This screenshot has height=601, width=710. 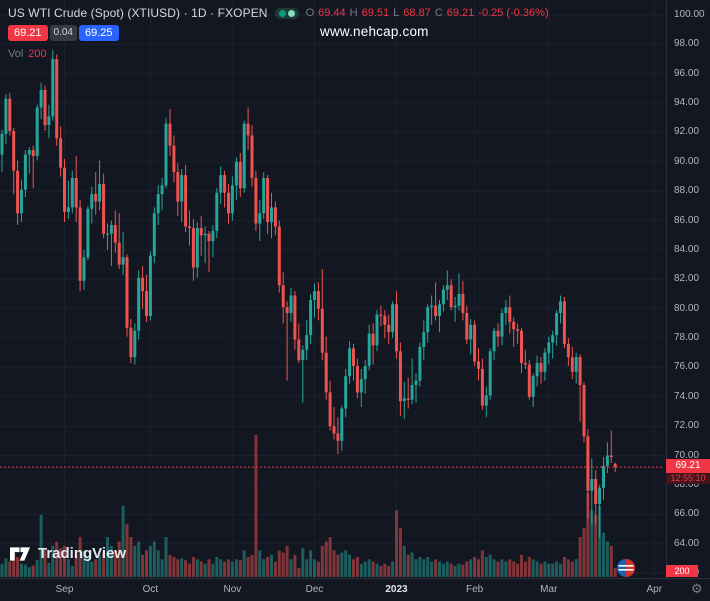 What do you see at coordinates (16, 54) in the screenshot?
I see `volume-label: Vol` at bounding box center [16, 54].